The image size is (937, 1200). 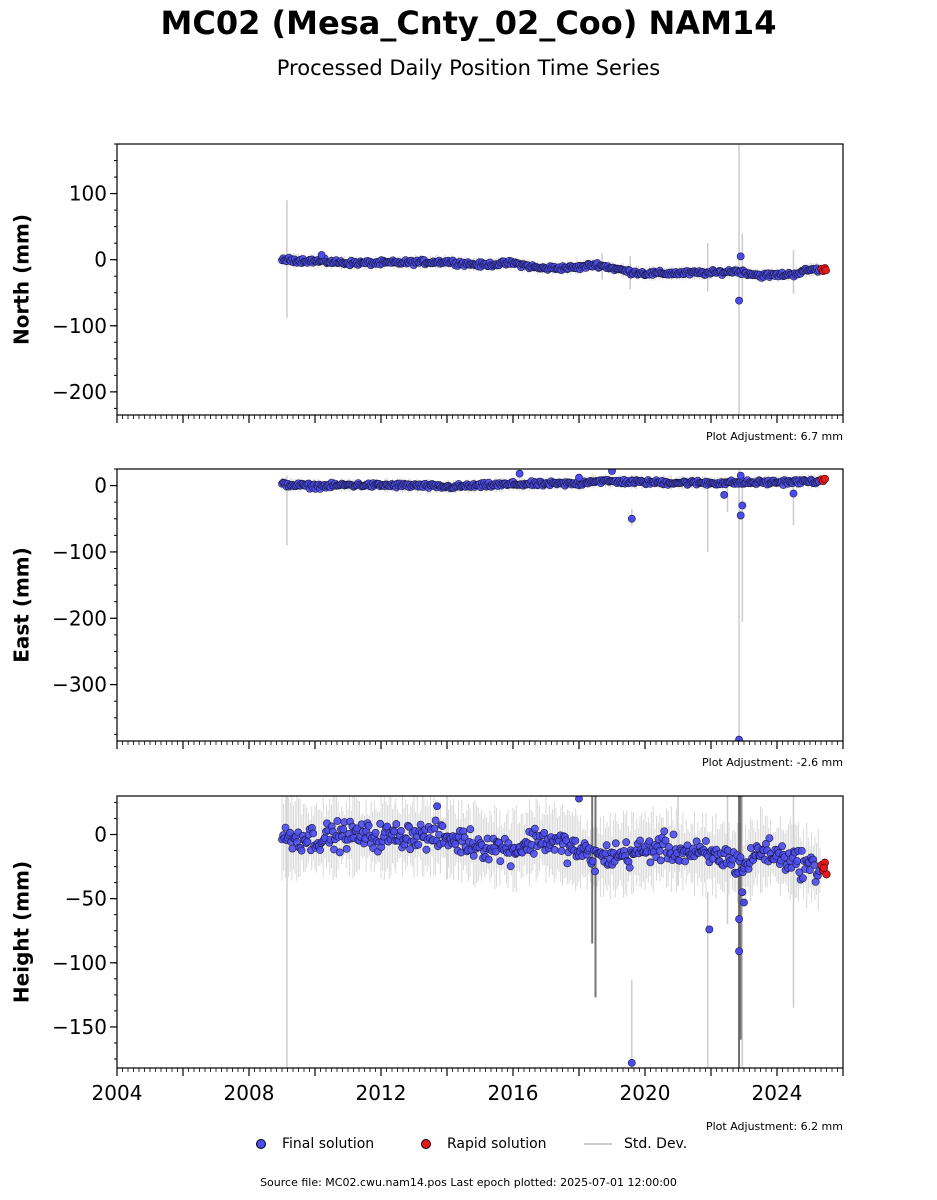 I want to click on plot-adjustment: Plot Adjustment: 6.2 mm, so click(x=774, y=1126).